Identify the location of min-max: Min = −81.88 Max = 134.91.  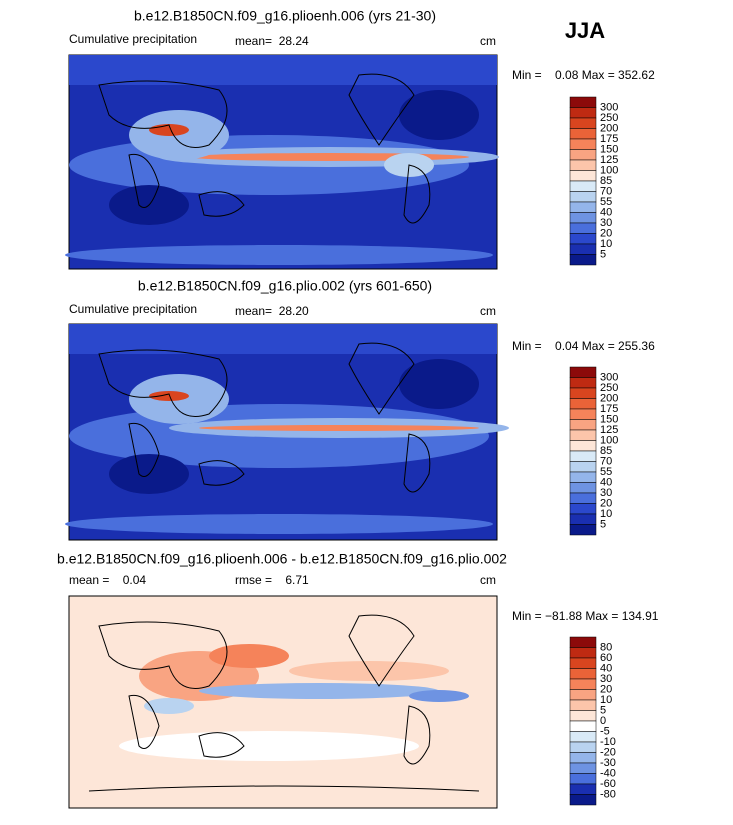
(585, 616).